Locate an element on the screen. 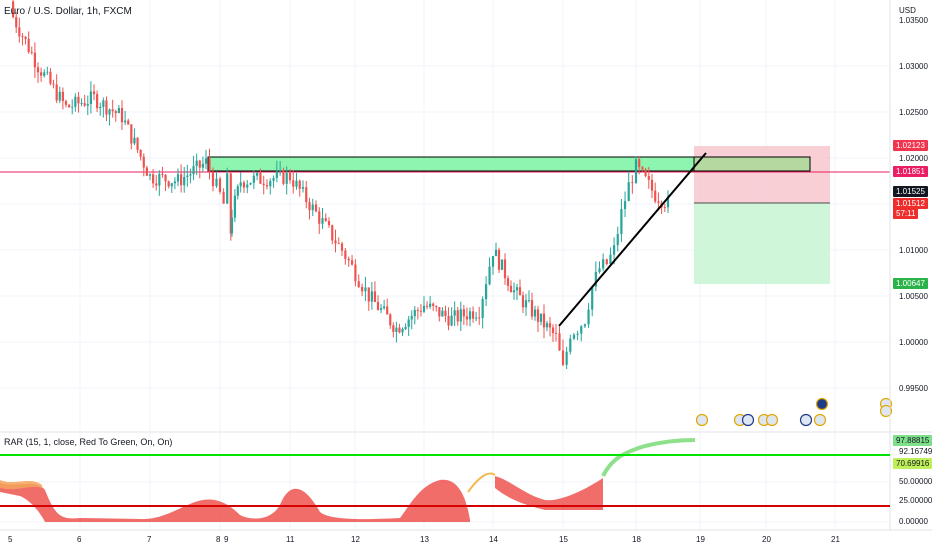  oscillator-pane is located at coordinates (445, 480).